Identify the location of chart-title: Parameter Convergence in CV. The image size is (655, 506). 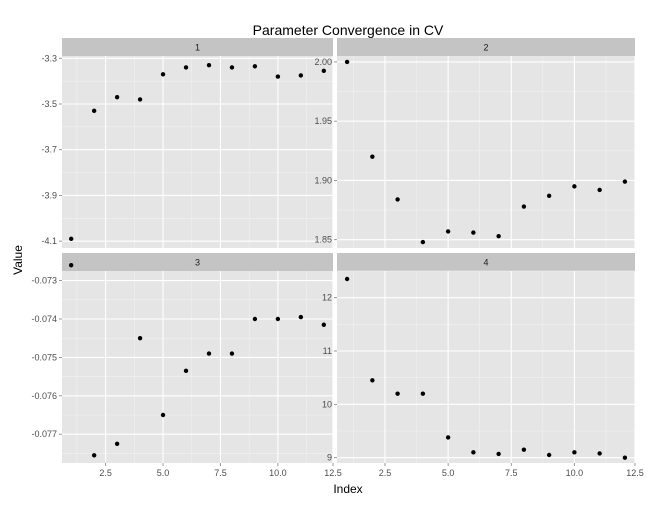
(348, 30).